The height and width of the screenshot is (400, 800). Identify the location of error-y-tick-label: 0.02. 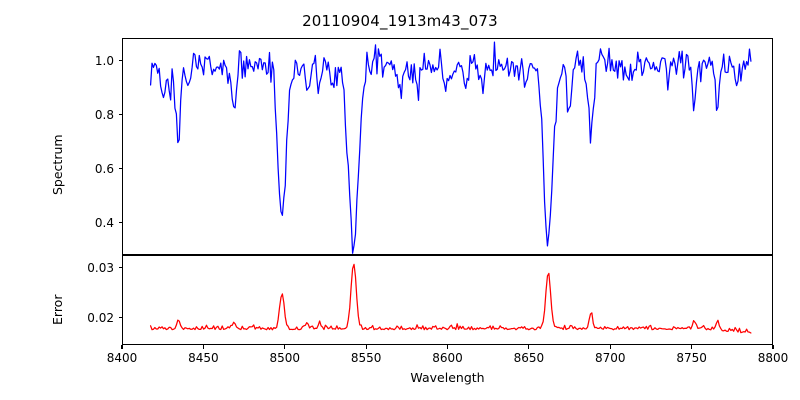
(100, 317).